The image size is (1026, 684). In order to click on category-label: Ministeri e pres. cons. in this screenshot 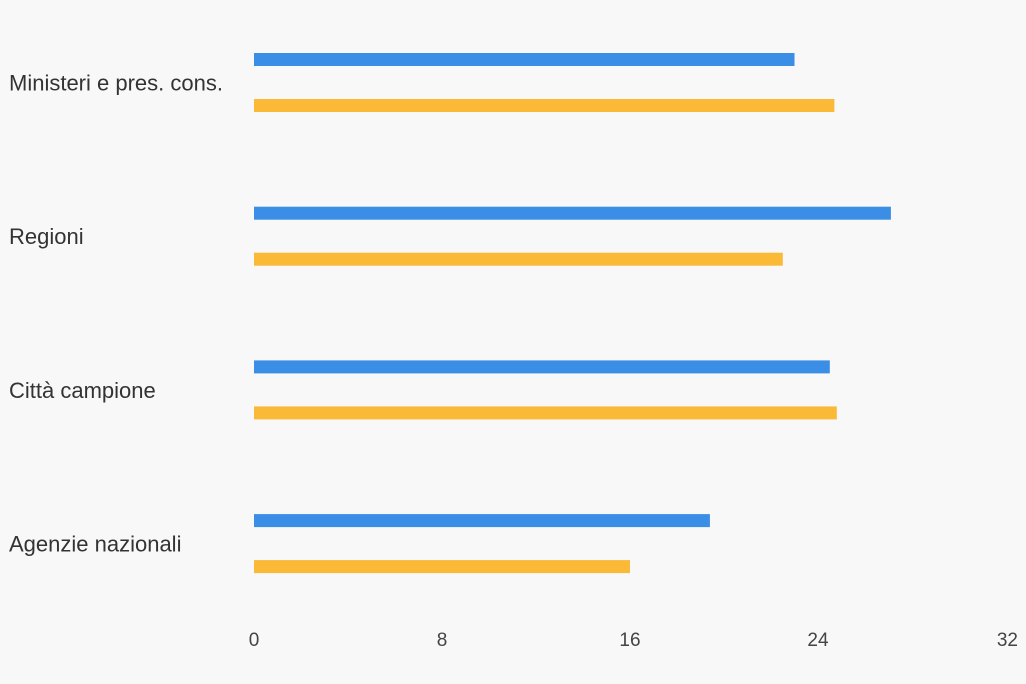, I will do `click(116, 83)`.